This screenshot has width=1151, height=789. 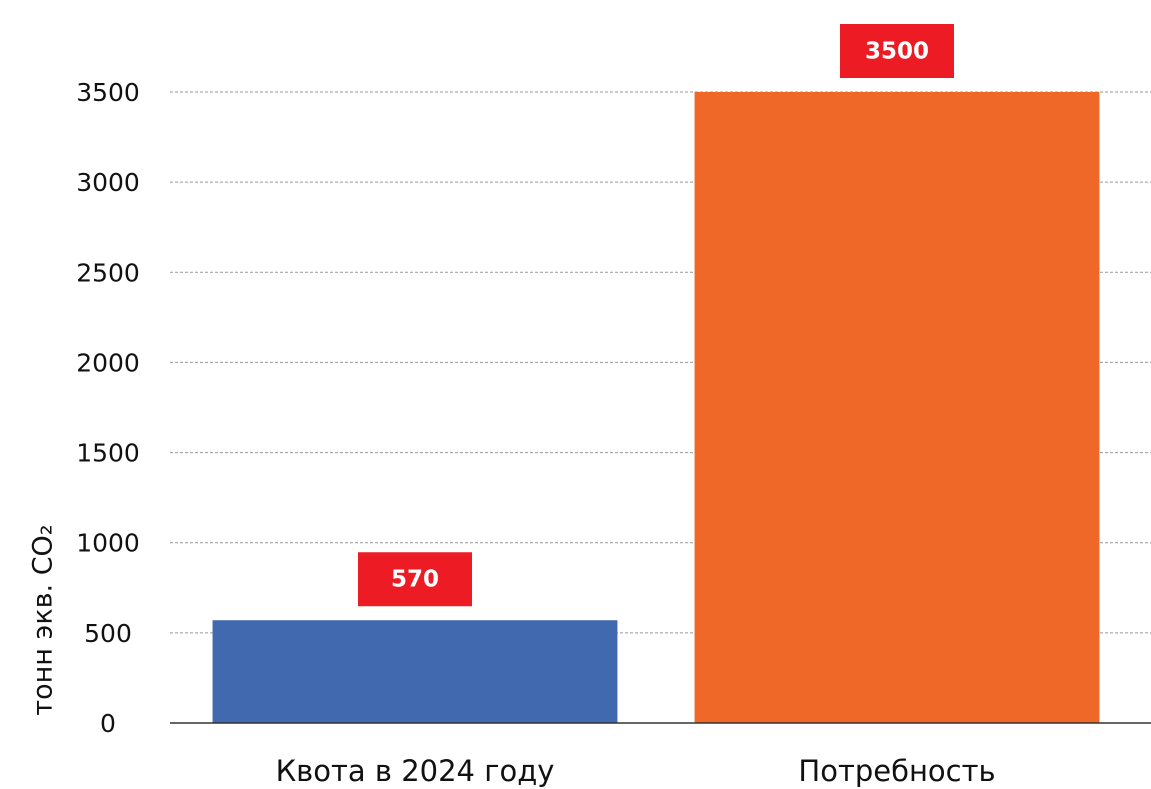 I want to click on y-tick-label: 0, so click(x=108, y=723).